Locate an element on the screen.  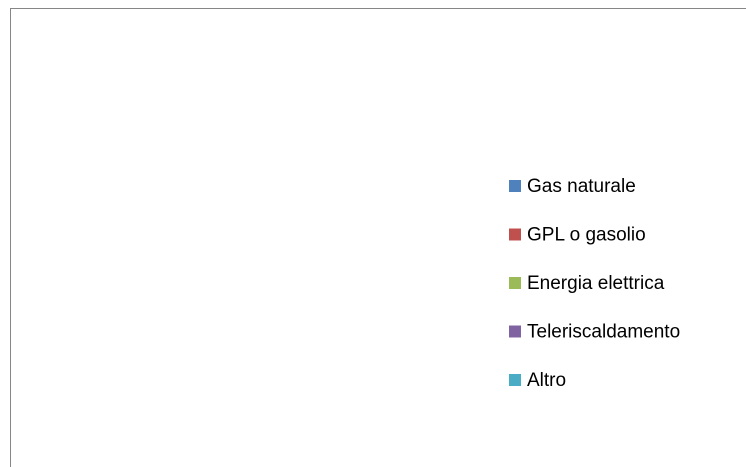
legend-label: Gas naturale is located at coordinates (581, 186).